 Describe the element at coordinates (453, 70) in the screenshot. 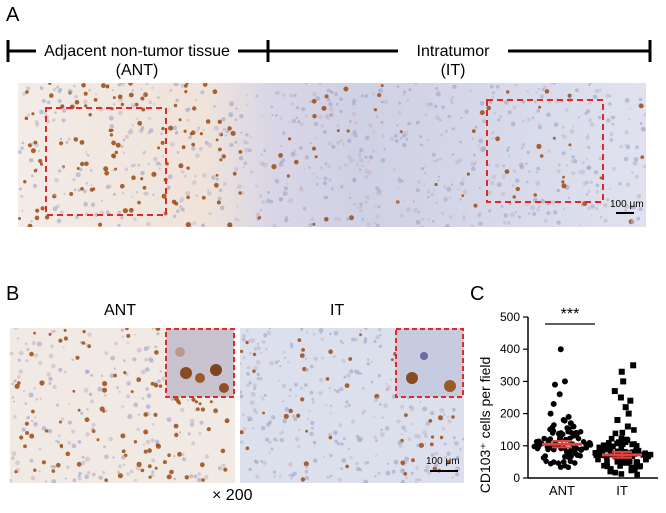

I see `it-header-line2: (IT)` at that location.